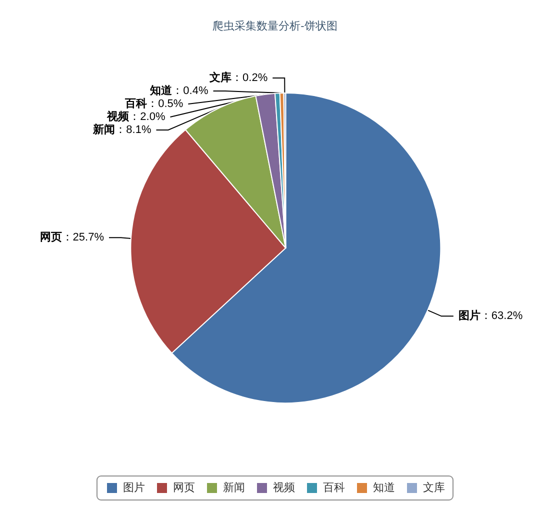 The width and height of the screenshot is (550, 517). Describe the element at coordinates (190, 91) in the screenshot. I see `data-label: ：0.4%` at that location.